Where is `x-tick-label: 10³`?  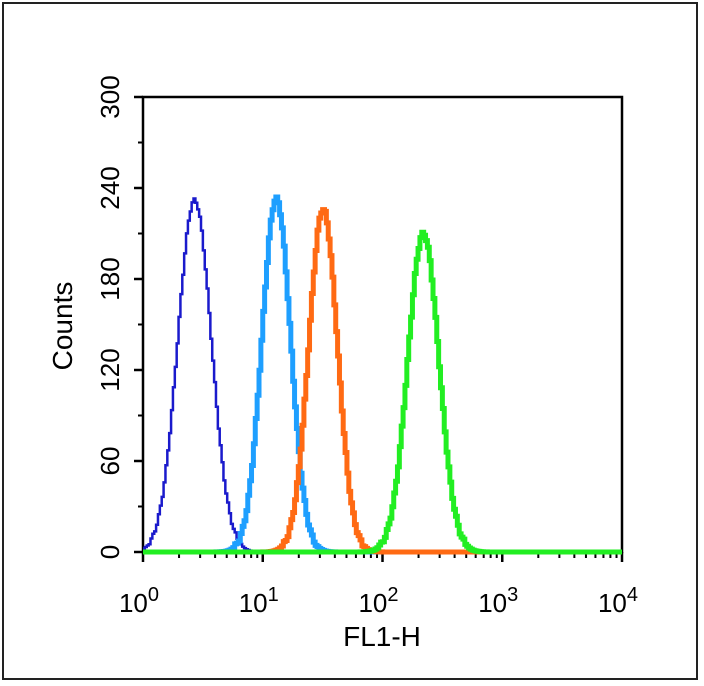
x-tick-label: 10³ is located at coordinates (498, 601).